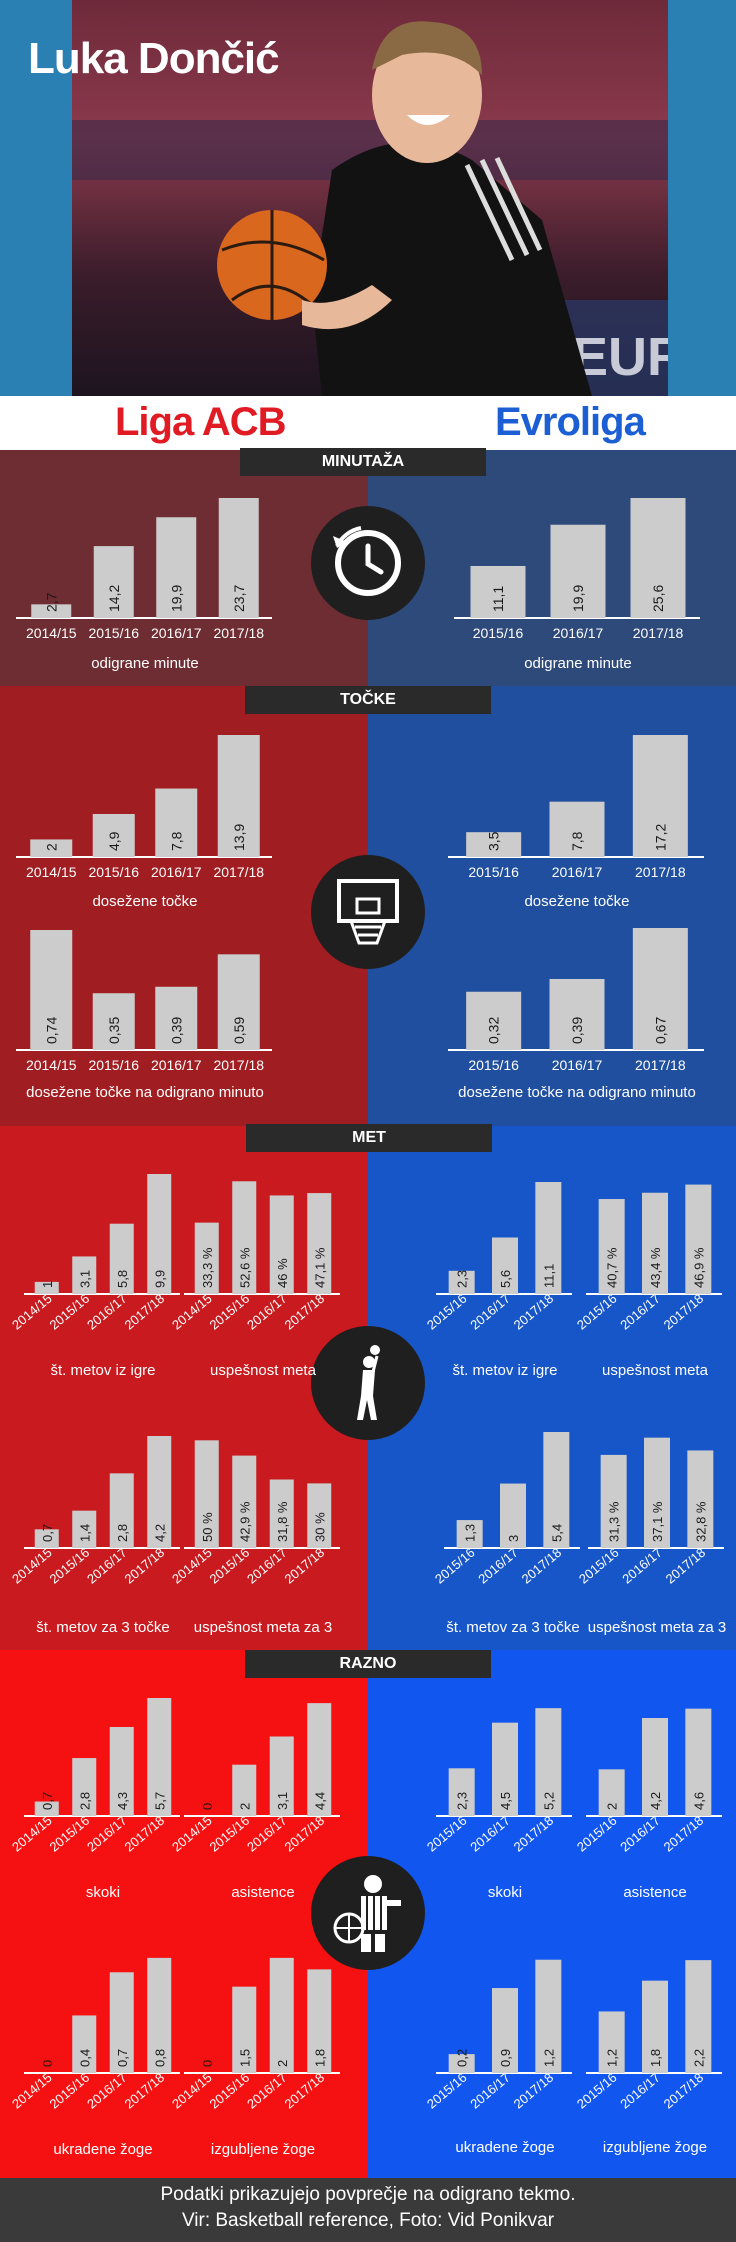 The image size is (736, 2242). What do you see at coordinates (267, 1834) in the screenshot?
I see `acb_ast-tick-label-2: 2016/17` at bounding box center [267, 1834].